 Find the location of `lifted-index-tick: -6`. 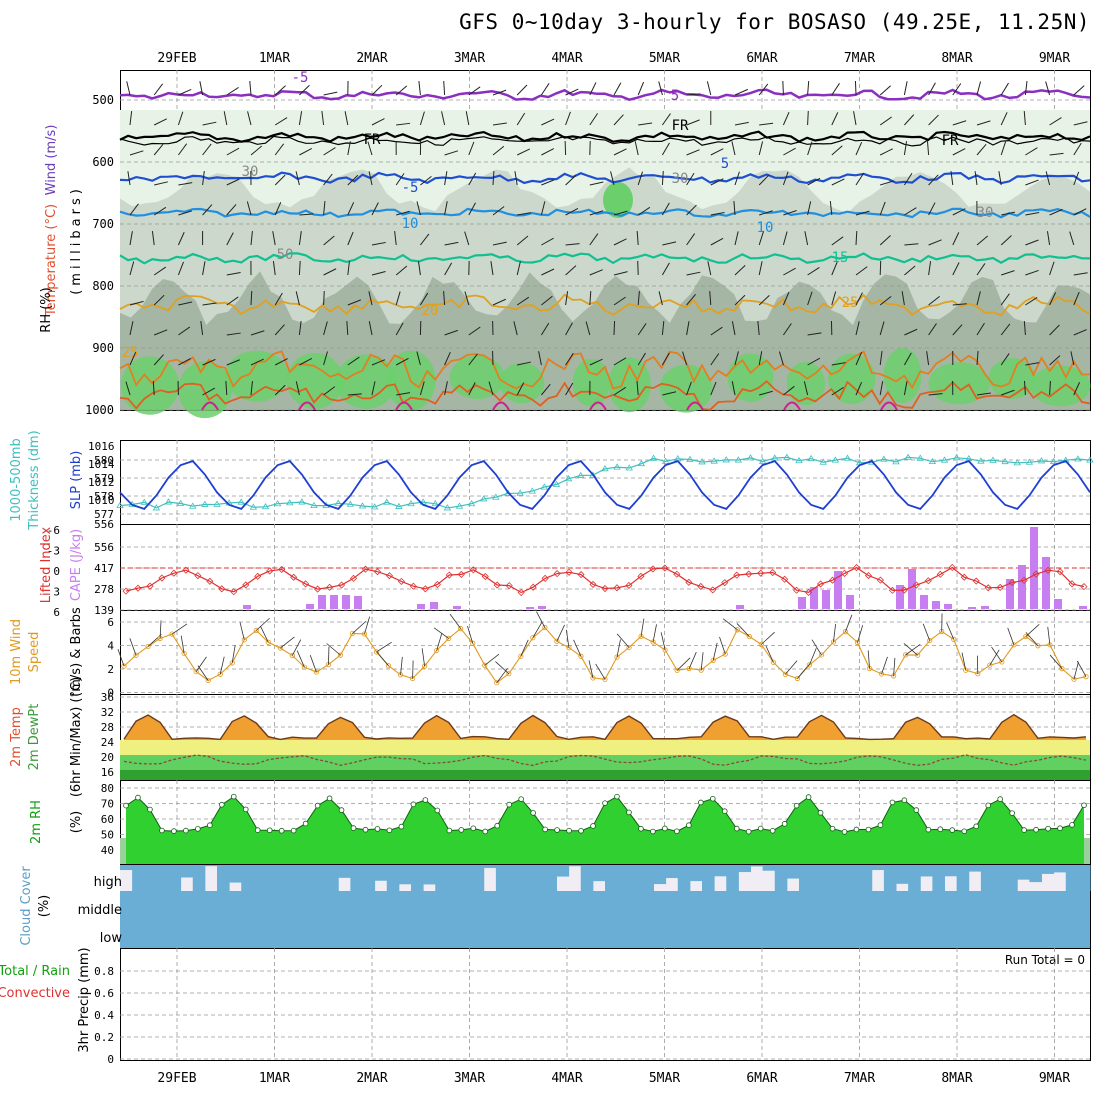

lifted-index-tick: -6 is located at coordinates (53, 530).